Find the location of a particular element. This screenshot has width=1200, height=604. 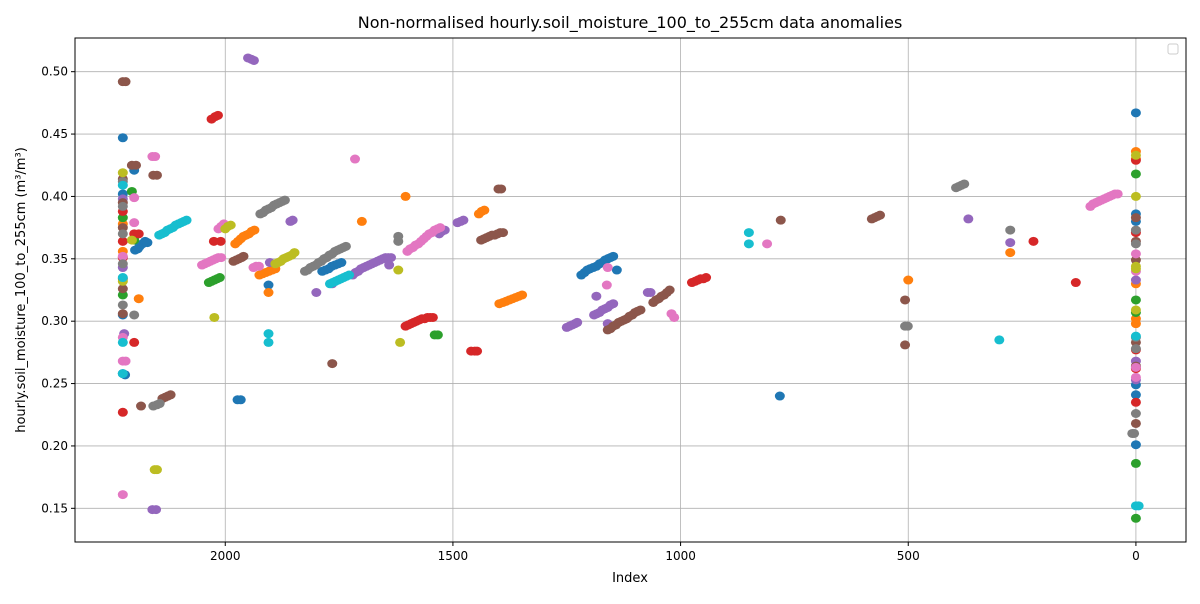

y-tick-label: 0.50 is located at coordinates (54, 72).